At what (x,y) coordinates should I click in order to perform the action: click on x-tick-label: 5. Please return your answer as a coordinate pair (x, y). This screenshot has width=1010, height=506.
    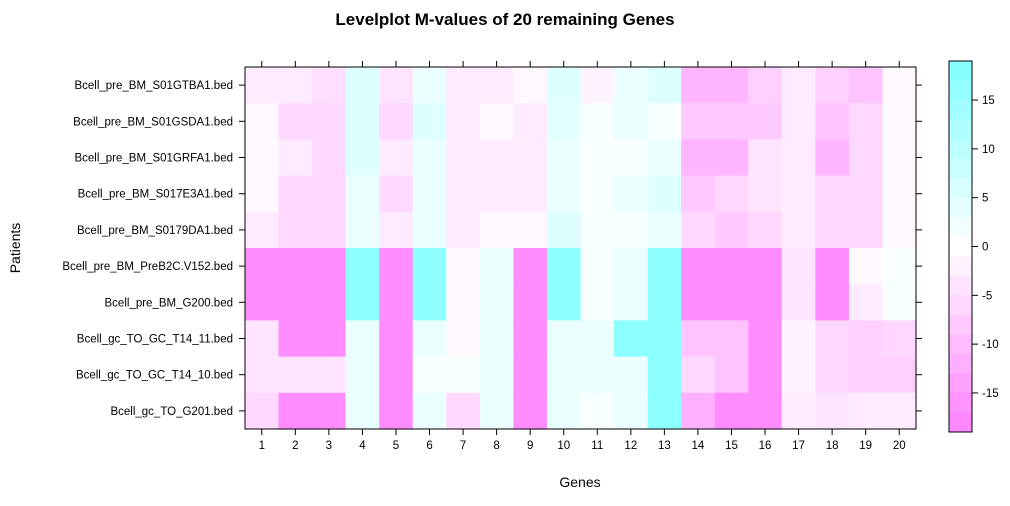
    Looking at the image, I should click on (396, 446).